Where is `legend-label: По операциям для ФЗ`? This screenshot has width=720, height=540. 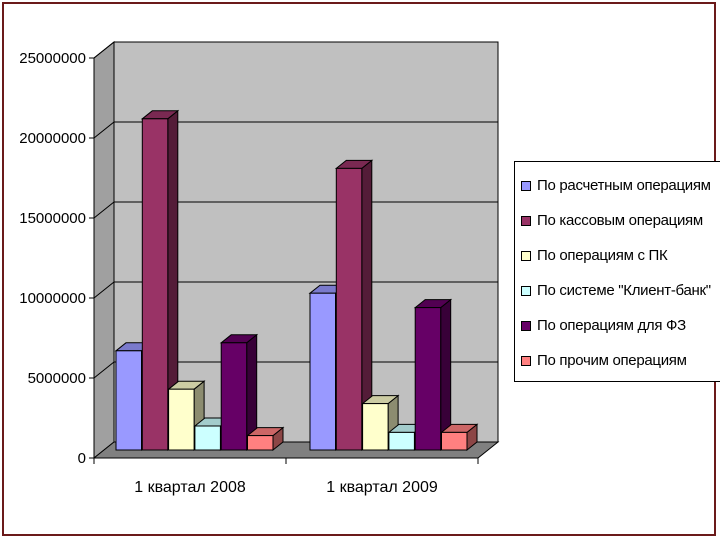
legend-label: По операциям для ФЗ is located at coordinates (611, 325).